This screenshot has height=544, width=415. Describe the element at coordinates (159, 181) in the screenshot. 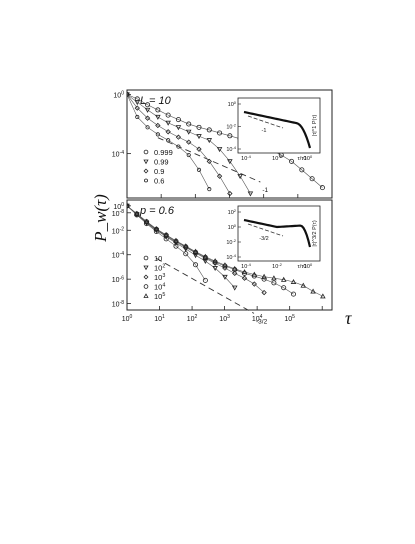

I see `legend-label: 0.6` at that location.